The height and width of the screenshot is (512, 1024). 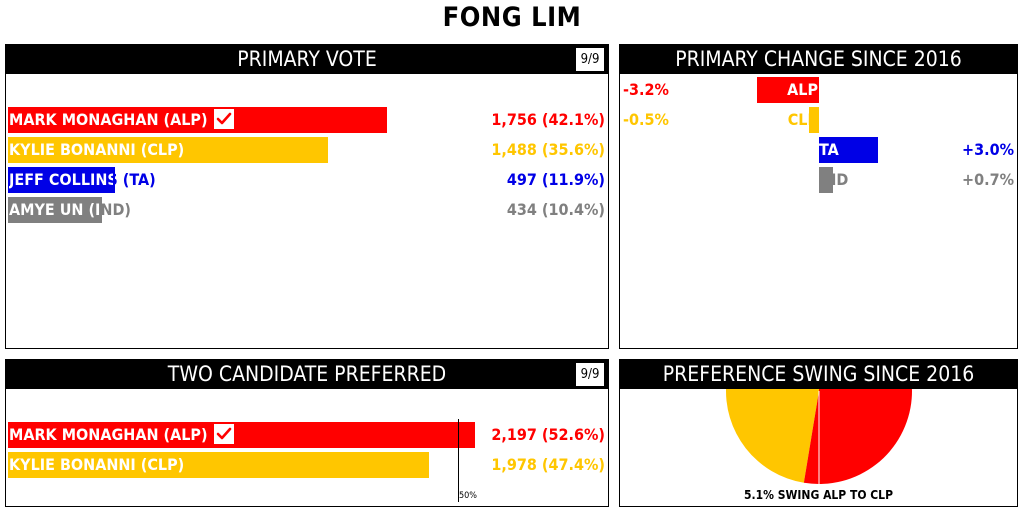 I want to click on primary-change-title: PRIMARY CHANGE SINCE 2016, so click(x=818, y=59).